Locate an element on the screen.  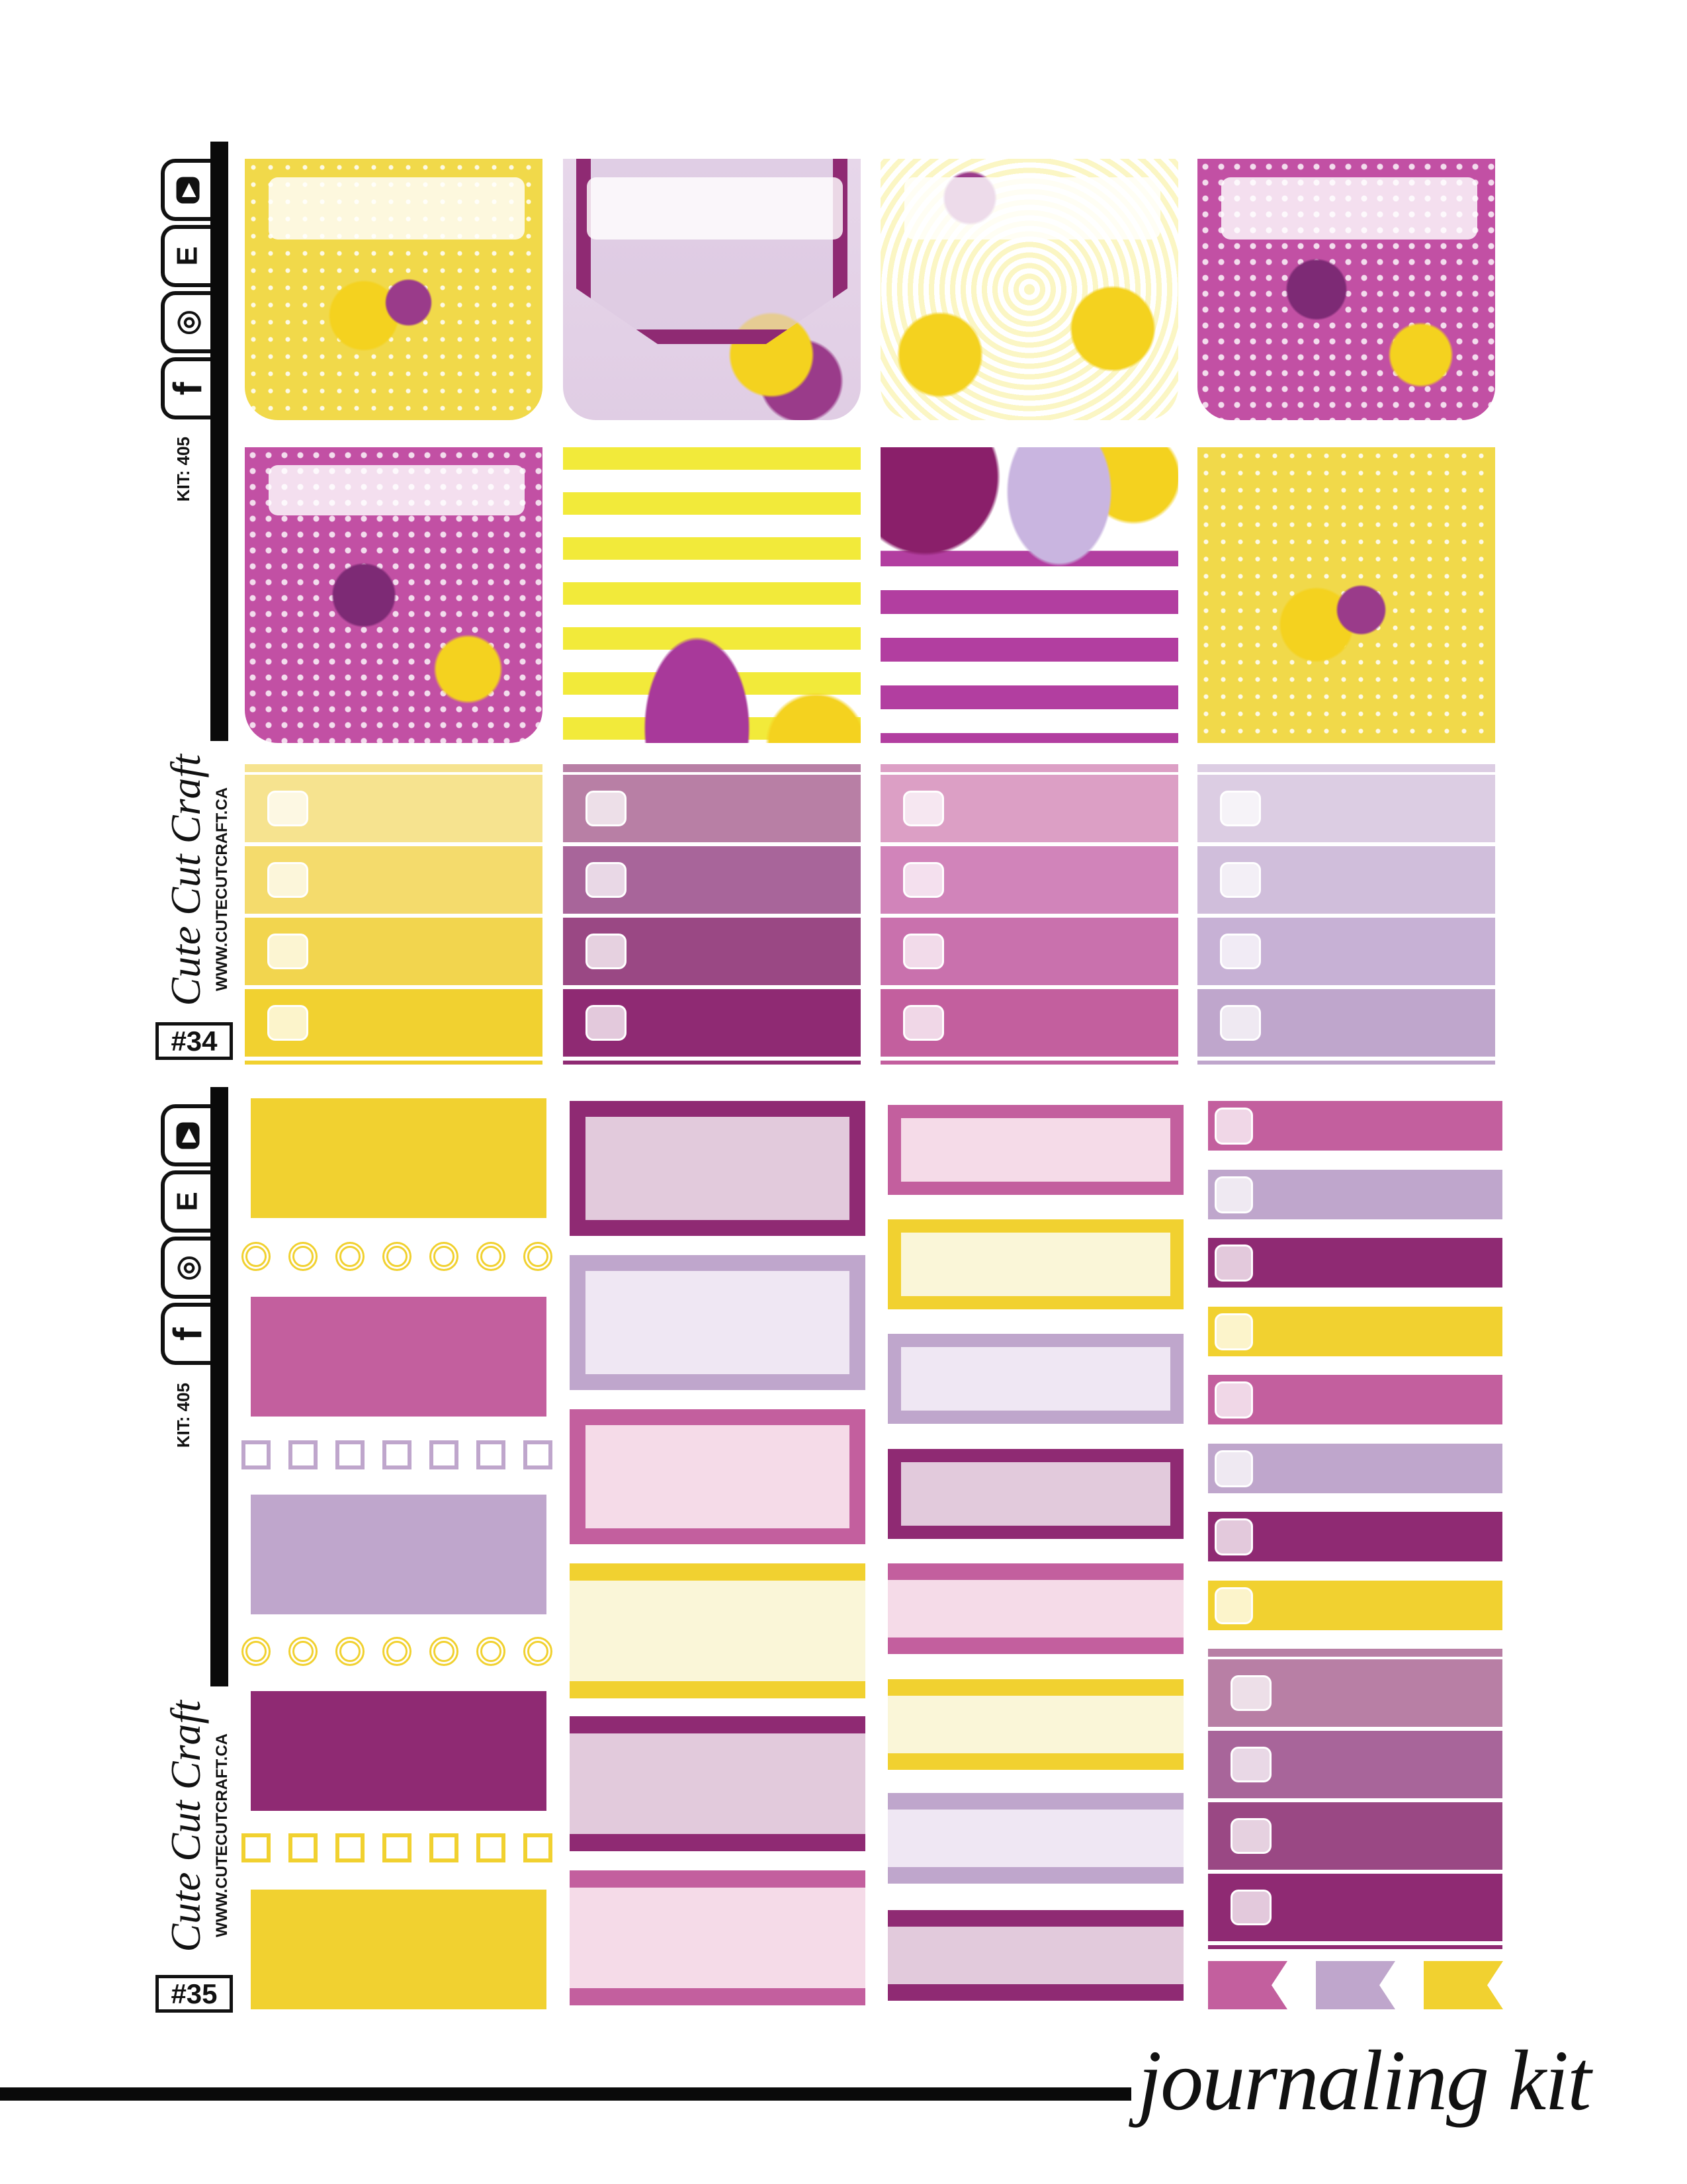
floral-sticker-magenta-stripe-floral is located at coordinates (1029, 595).